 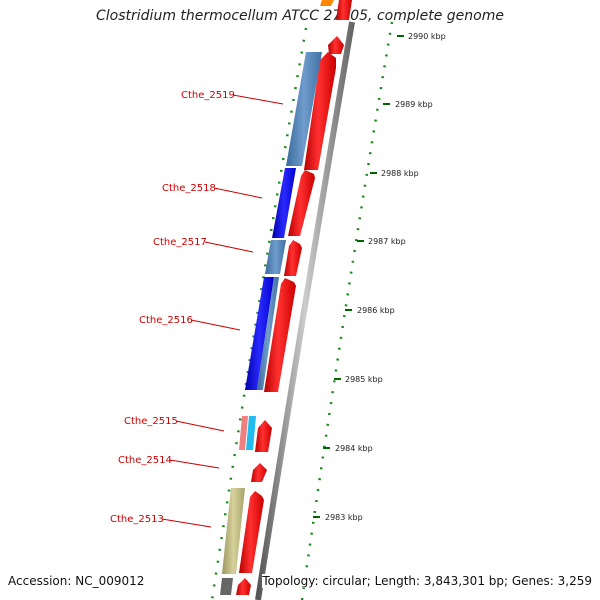 I want to click on scale-tick-label: 2987 kbp, so click(x=387, y=241).